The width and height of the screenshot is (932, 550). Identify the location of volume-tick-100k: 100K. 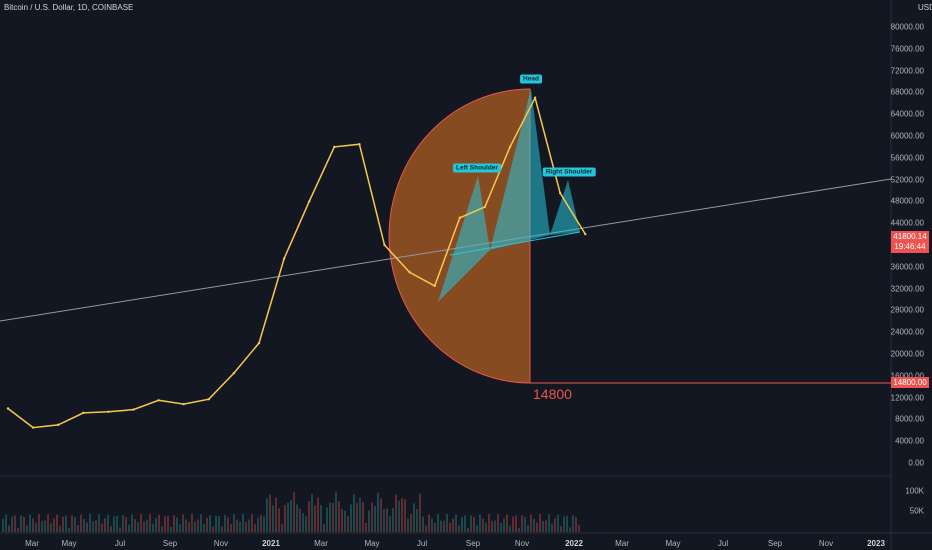
(914, 491).